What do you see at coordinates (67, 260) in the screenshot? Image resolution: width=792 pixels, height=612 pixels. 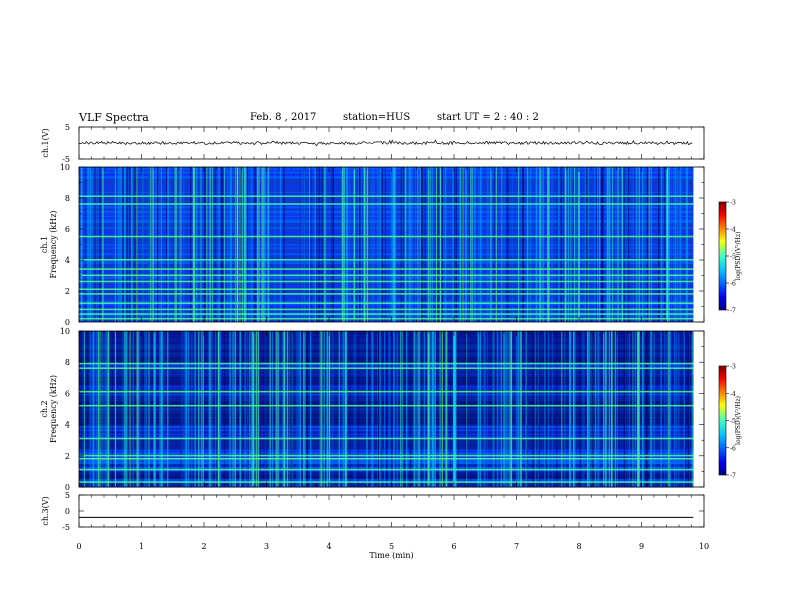 I see `y-tick-label: 4` at bounding box center [67, 260].